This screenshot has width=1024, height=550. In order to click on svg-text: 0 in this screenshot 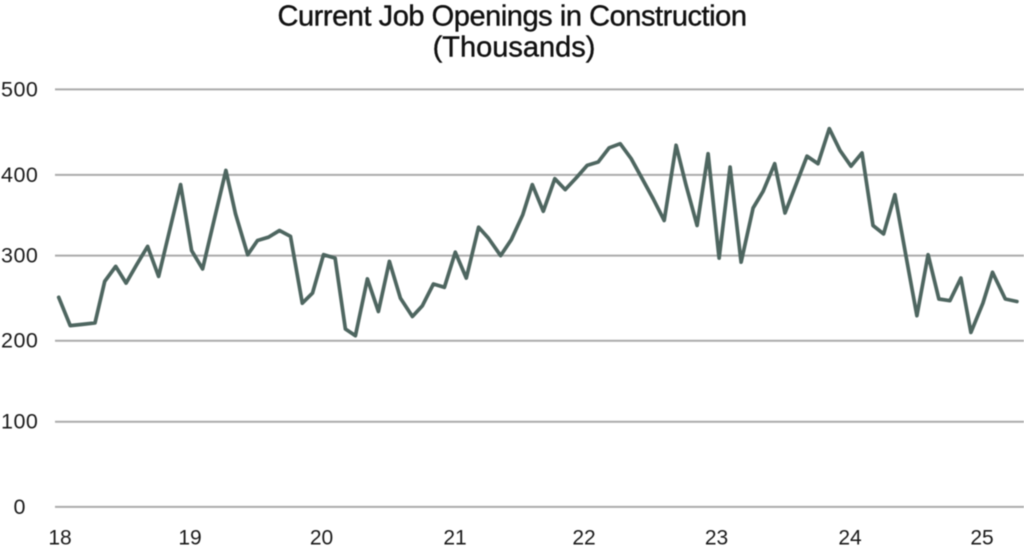, I will do `click(19, 507)`.